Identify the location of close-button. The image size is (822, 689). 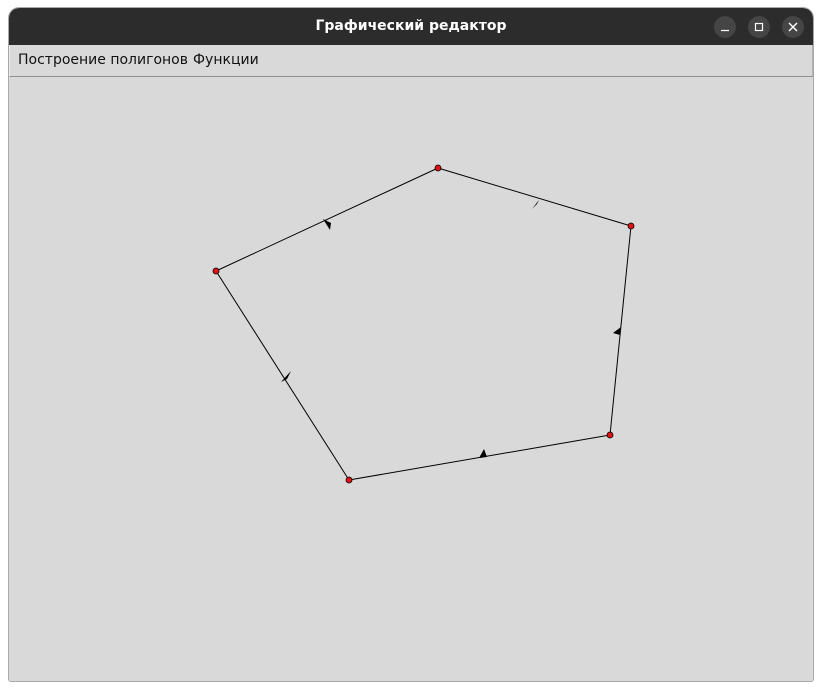
(793, 27).